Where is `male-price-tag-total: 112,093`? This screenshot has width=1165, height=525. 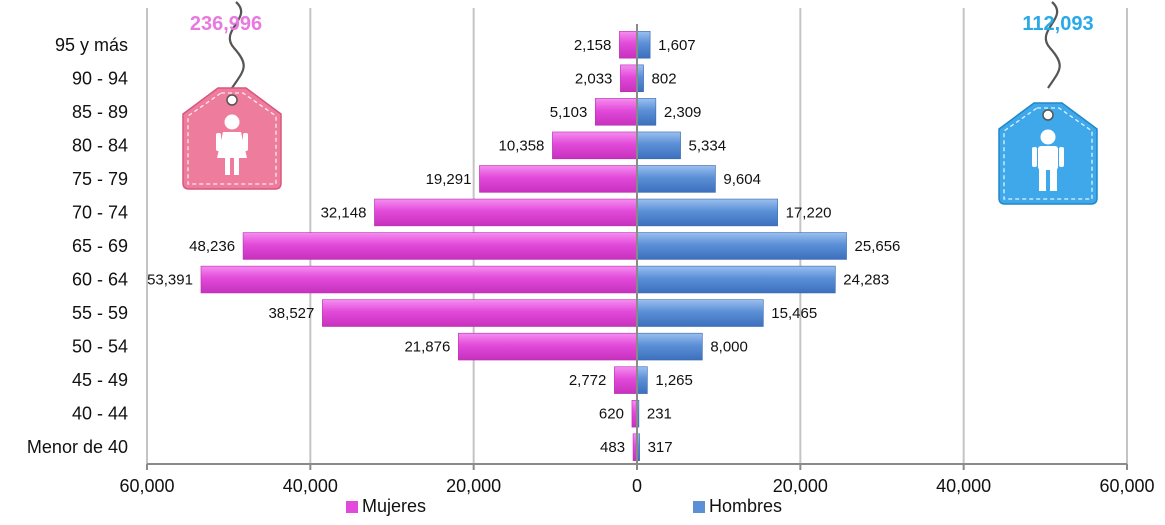
male-price-tag-total: 112,093 is located at coordinates (1057, 24).